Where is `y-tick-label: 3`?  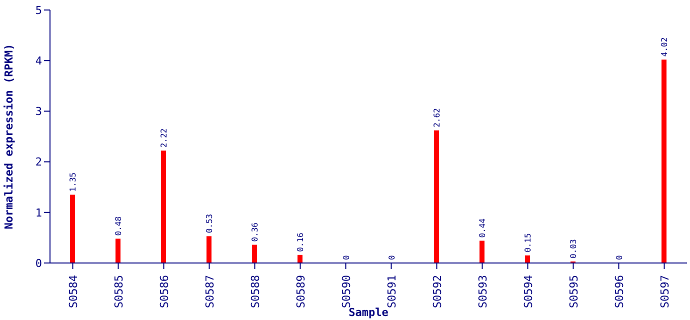
y-tick-label: 3 is located at coordinates (38, 111).